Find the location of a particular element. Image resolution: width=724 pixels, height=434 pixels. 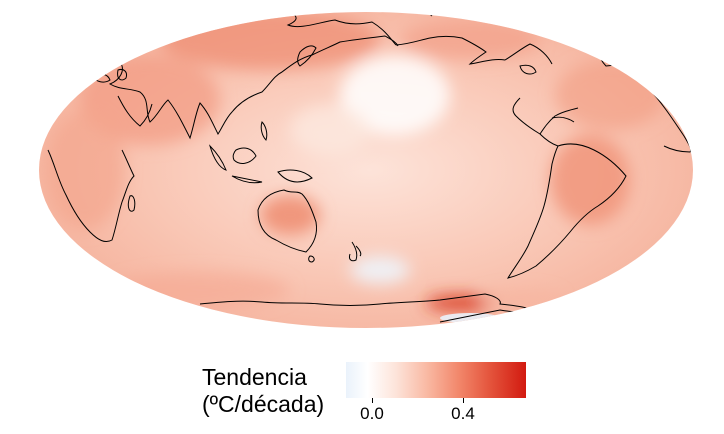

coastline-borneo is located at coordinates (244, 155).